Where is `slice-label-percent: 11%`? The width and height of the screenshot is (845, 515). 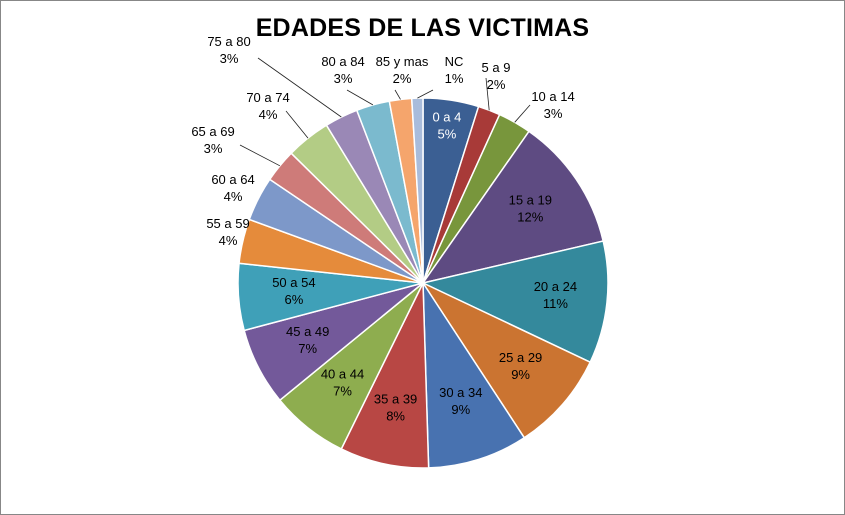
slice-label-percent: 11% is located at coordinates (555, 303).